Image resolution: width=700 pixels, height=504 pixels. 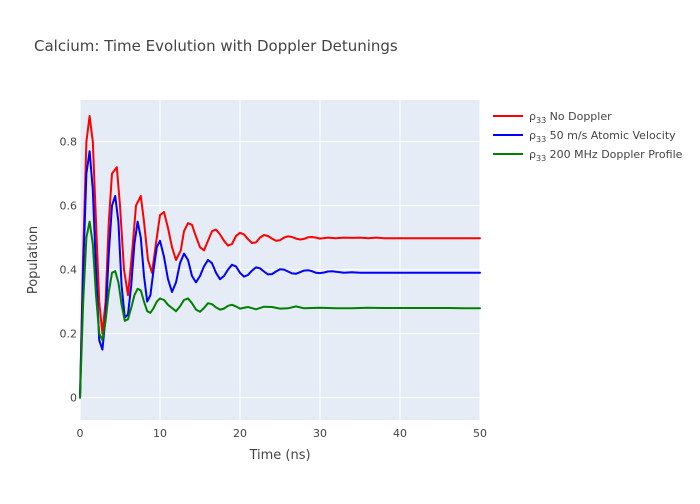 I want to click on legend-item-1: ρ33 No Doppler, so click(x=552, y=117).